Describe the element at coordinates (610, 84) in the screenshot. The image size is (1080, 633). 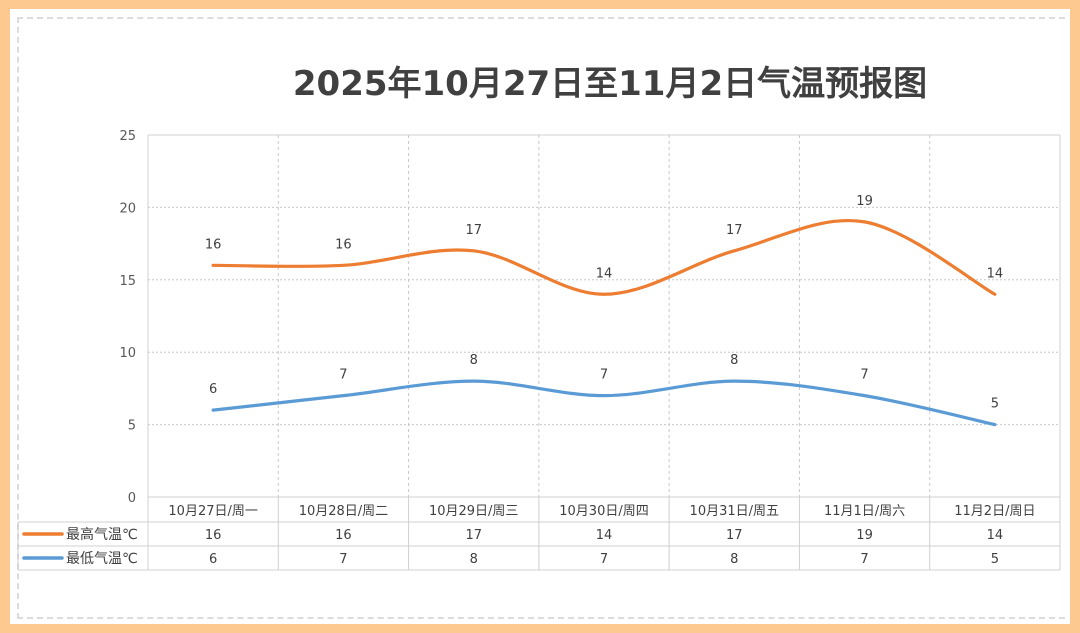
I see `chart-title: 2025年10月27日至11月2日气温预报图` at that location.